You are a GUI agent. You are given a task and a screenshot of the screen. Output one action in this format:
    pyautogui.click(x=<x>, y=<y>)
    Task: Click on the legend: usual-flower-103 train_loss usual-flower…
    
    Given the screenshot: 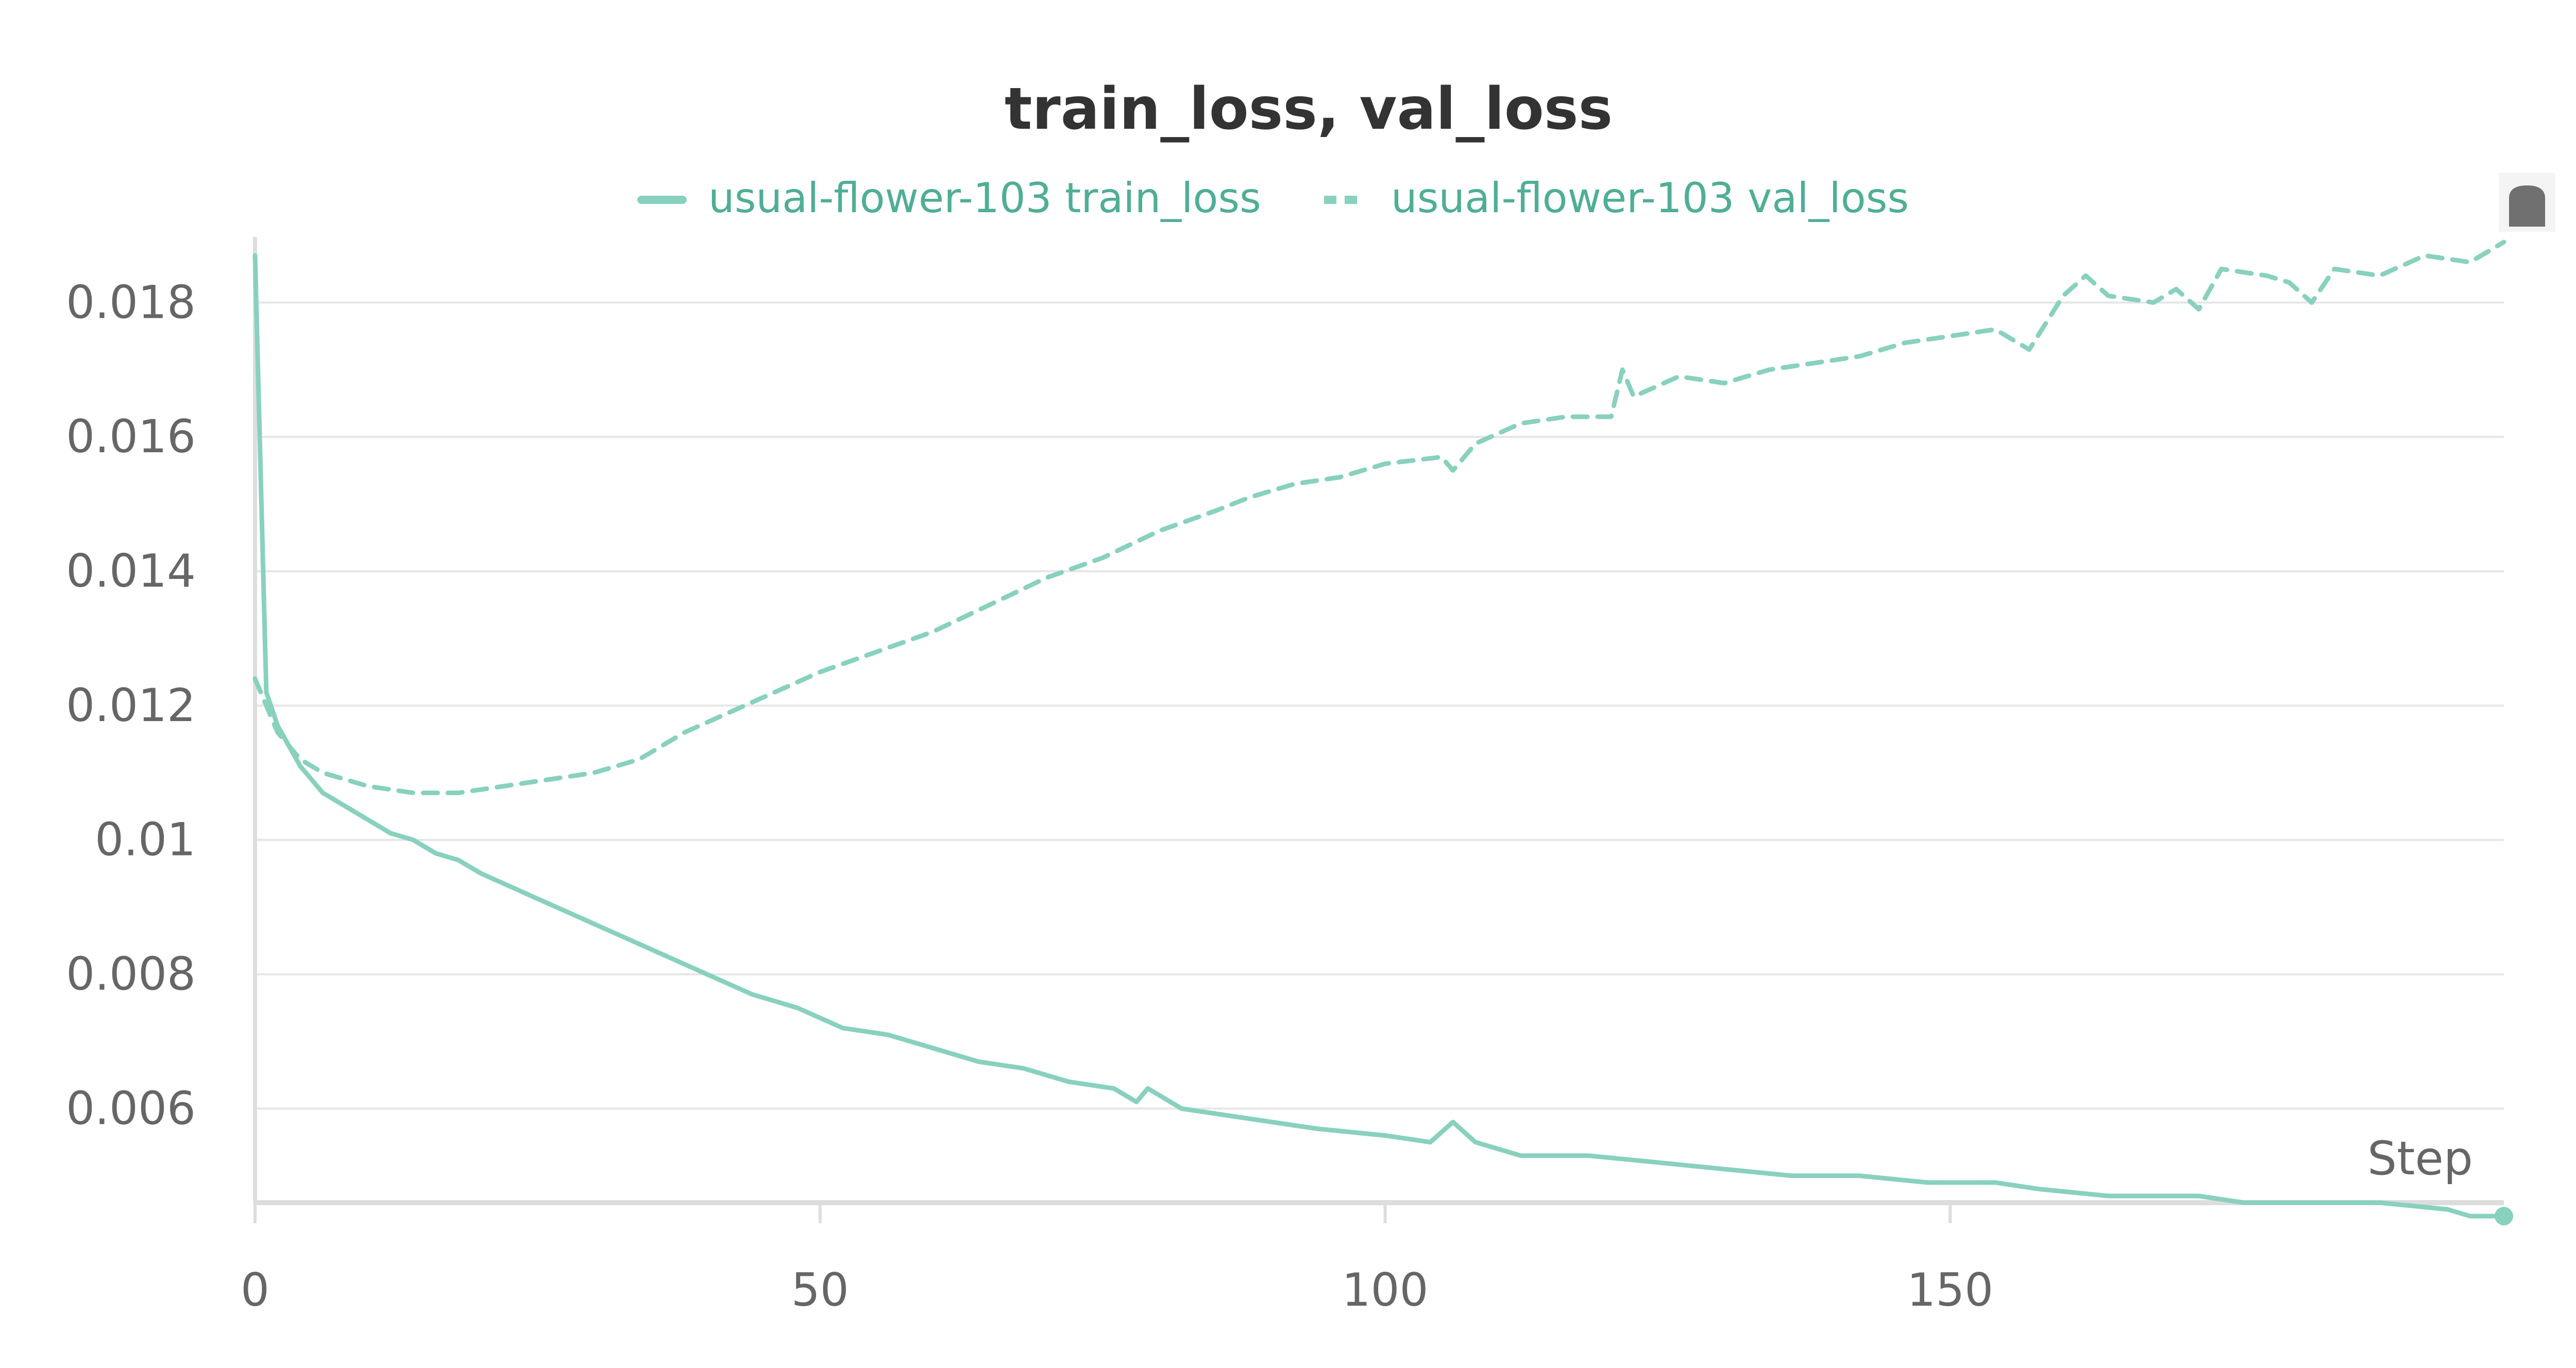 What is the action you would take?
    pyautogui.click(x=1273, y=198)
    